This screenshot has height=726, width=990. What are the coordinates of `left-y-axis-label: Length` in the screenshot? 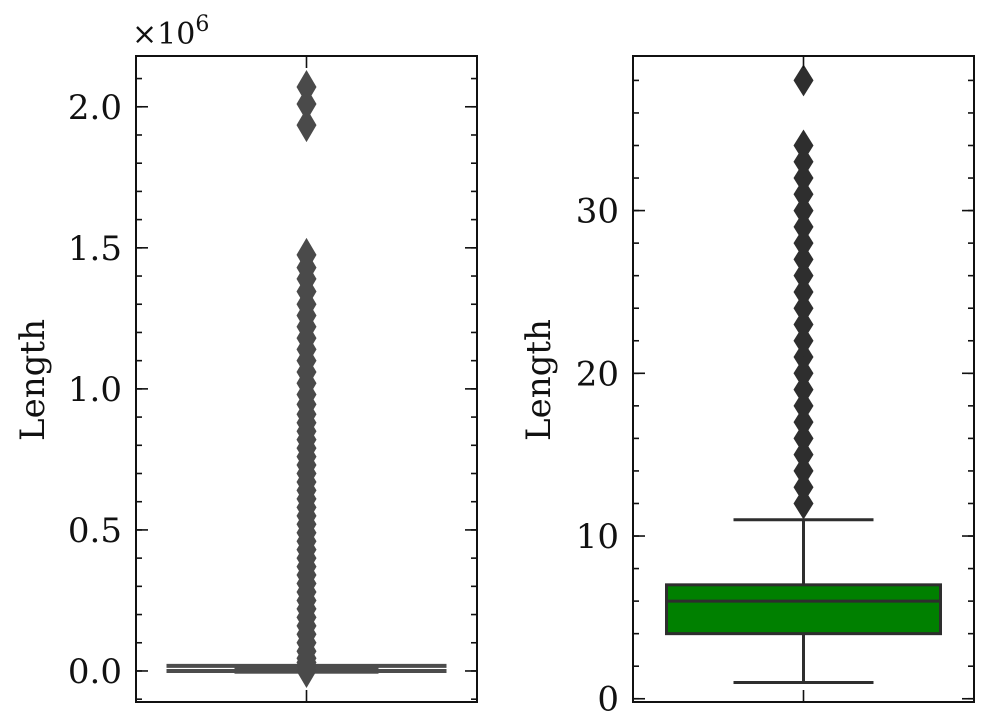 It's located at (33, 380).